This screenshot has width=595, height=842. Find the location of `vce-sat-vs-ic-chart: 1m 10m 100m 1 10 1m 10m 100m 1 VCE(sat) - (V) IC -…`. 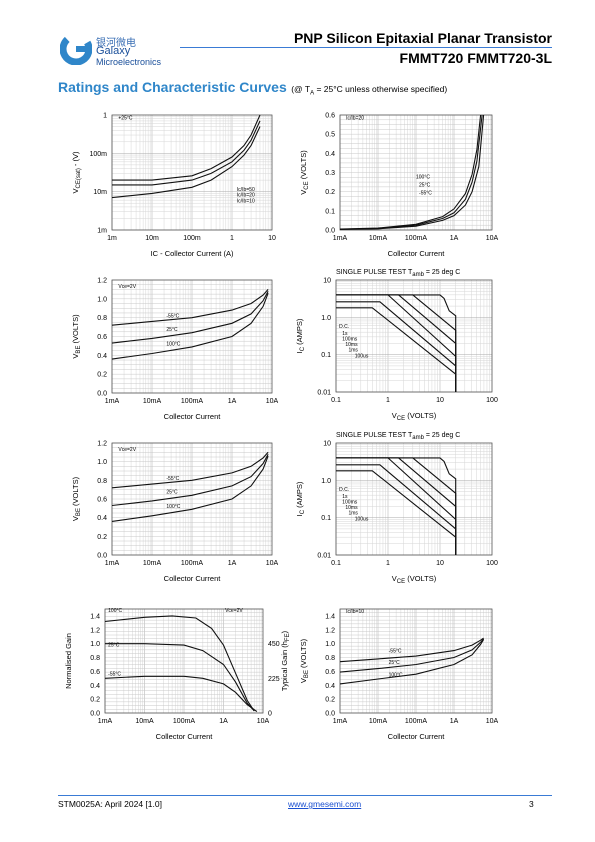

vce-sat-vs-ic-chart: 1m 10m 100m 1 10 1m 10m 100m 1 VCE(sat) - (V) IC -… is located at coordinates (173, 186).